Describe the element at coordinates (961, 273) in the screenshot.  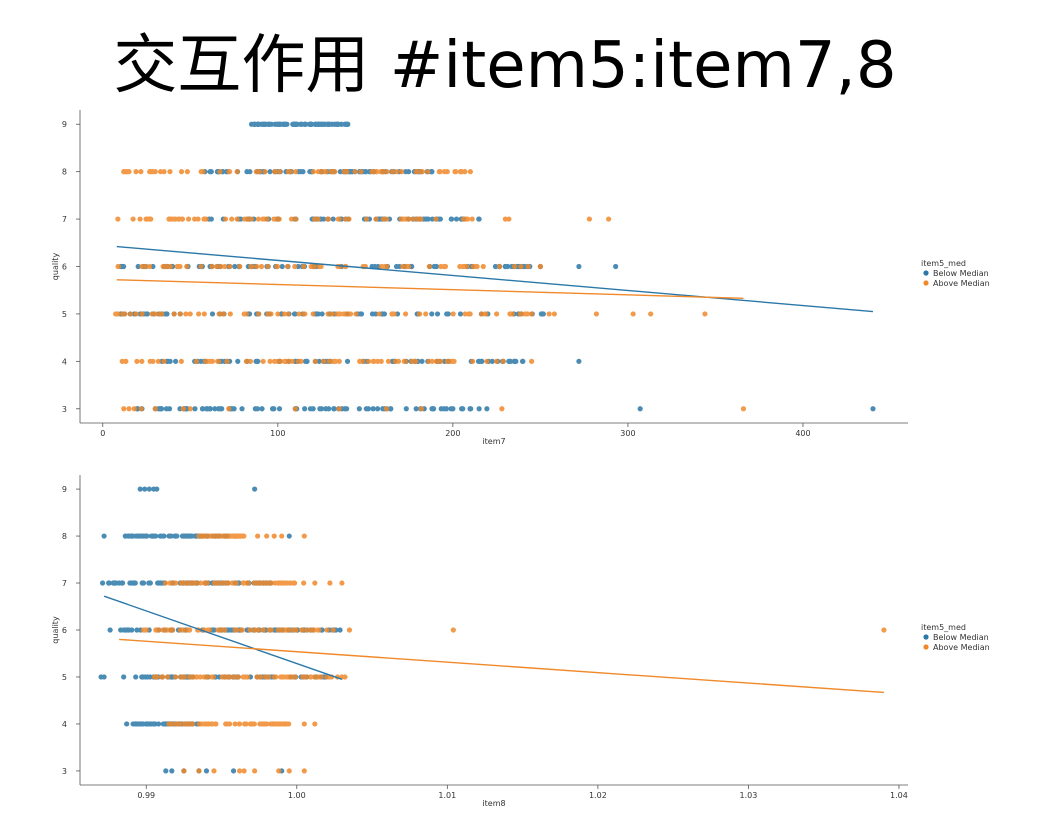
I see `legend-entry: Below Median` at that location.